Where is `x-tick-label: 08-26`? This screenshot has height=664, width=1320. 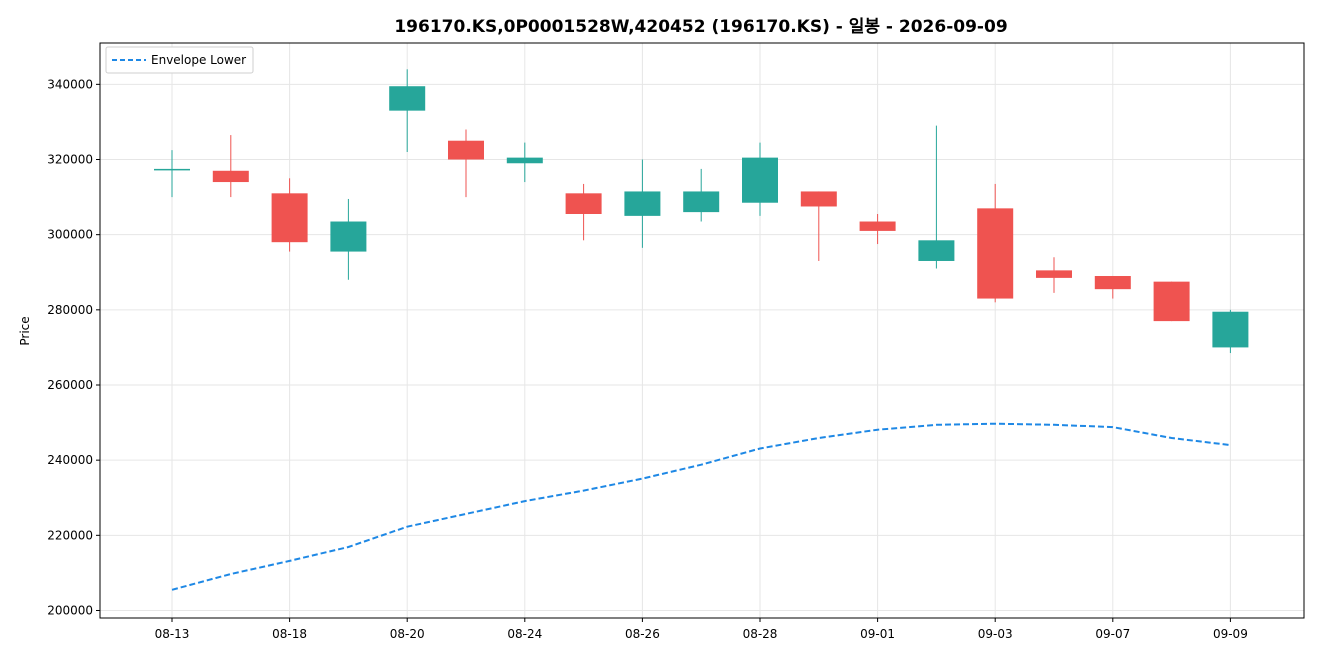 x-tick-label: 08-26 is located at coordinates (642, 634).